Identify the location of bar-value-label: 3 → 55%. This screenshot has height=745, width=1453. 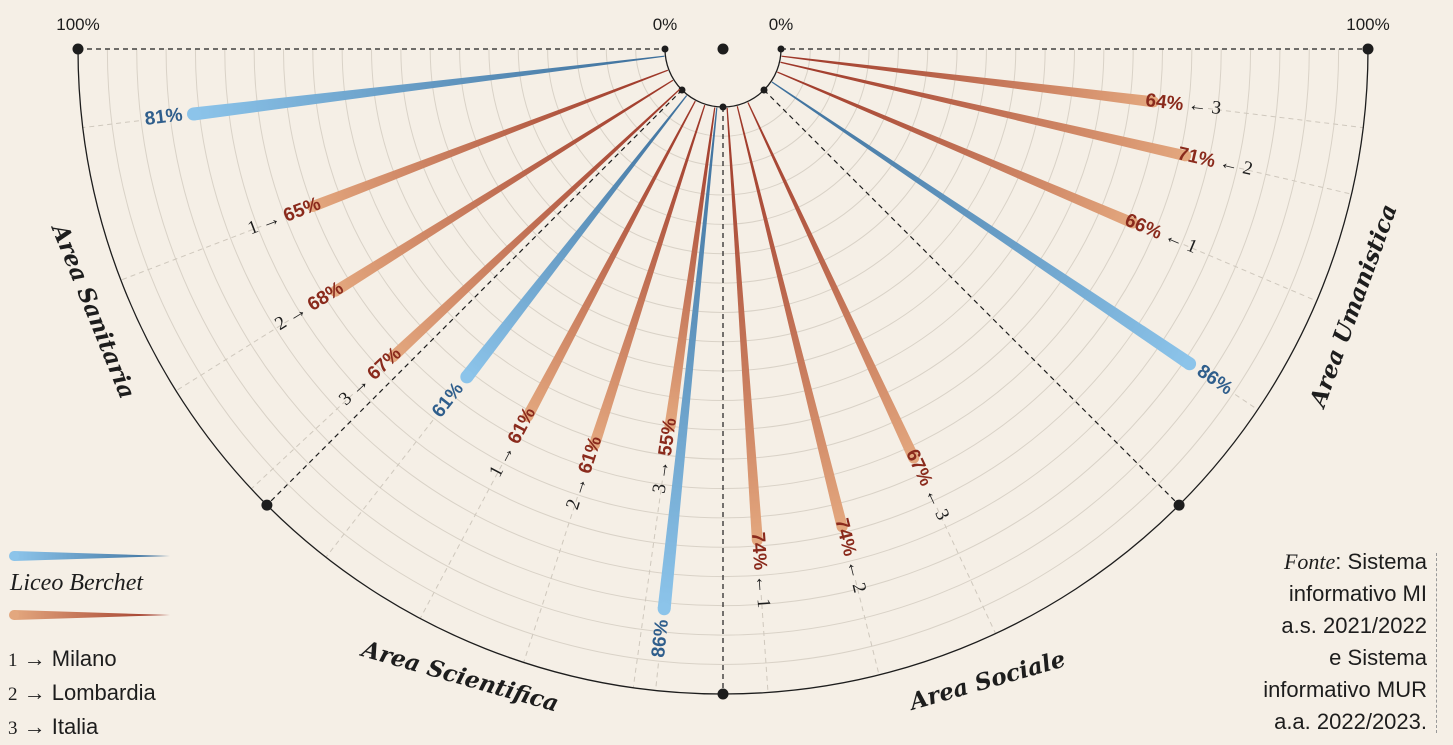
(665, 455).